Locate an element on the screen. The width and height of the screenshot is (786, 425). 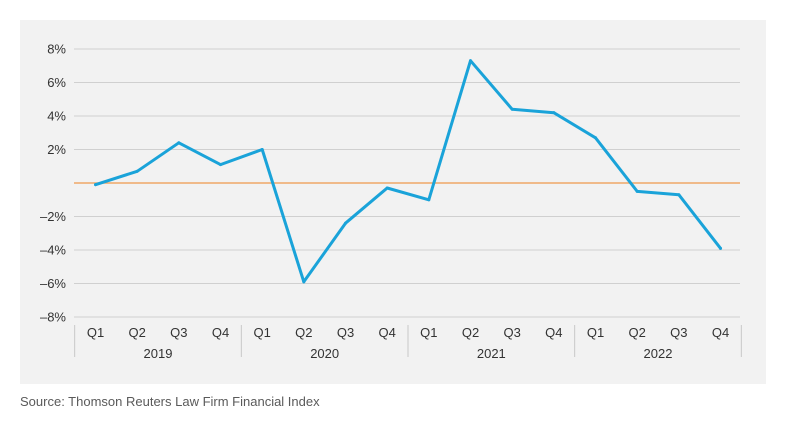
x-group-label: 2022 is located at coordinates (658, 353).